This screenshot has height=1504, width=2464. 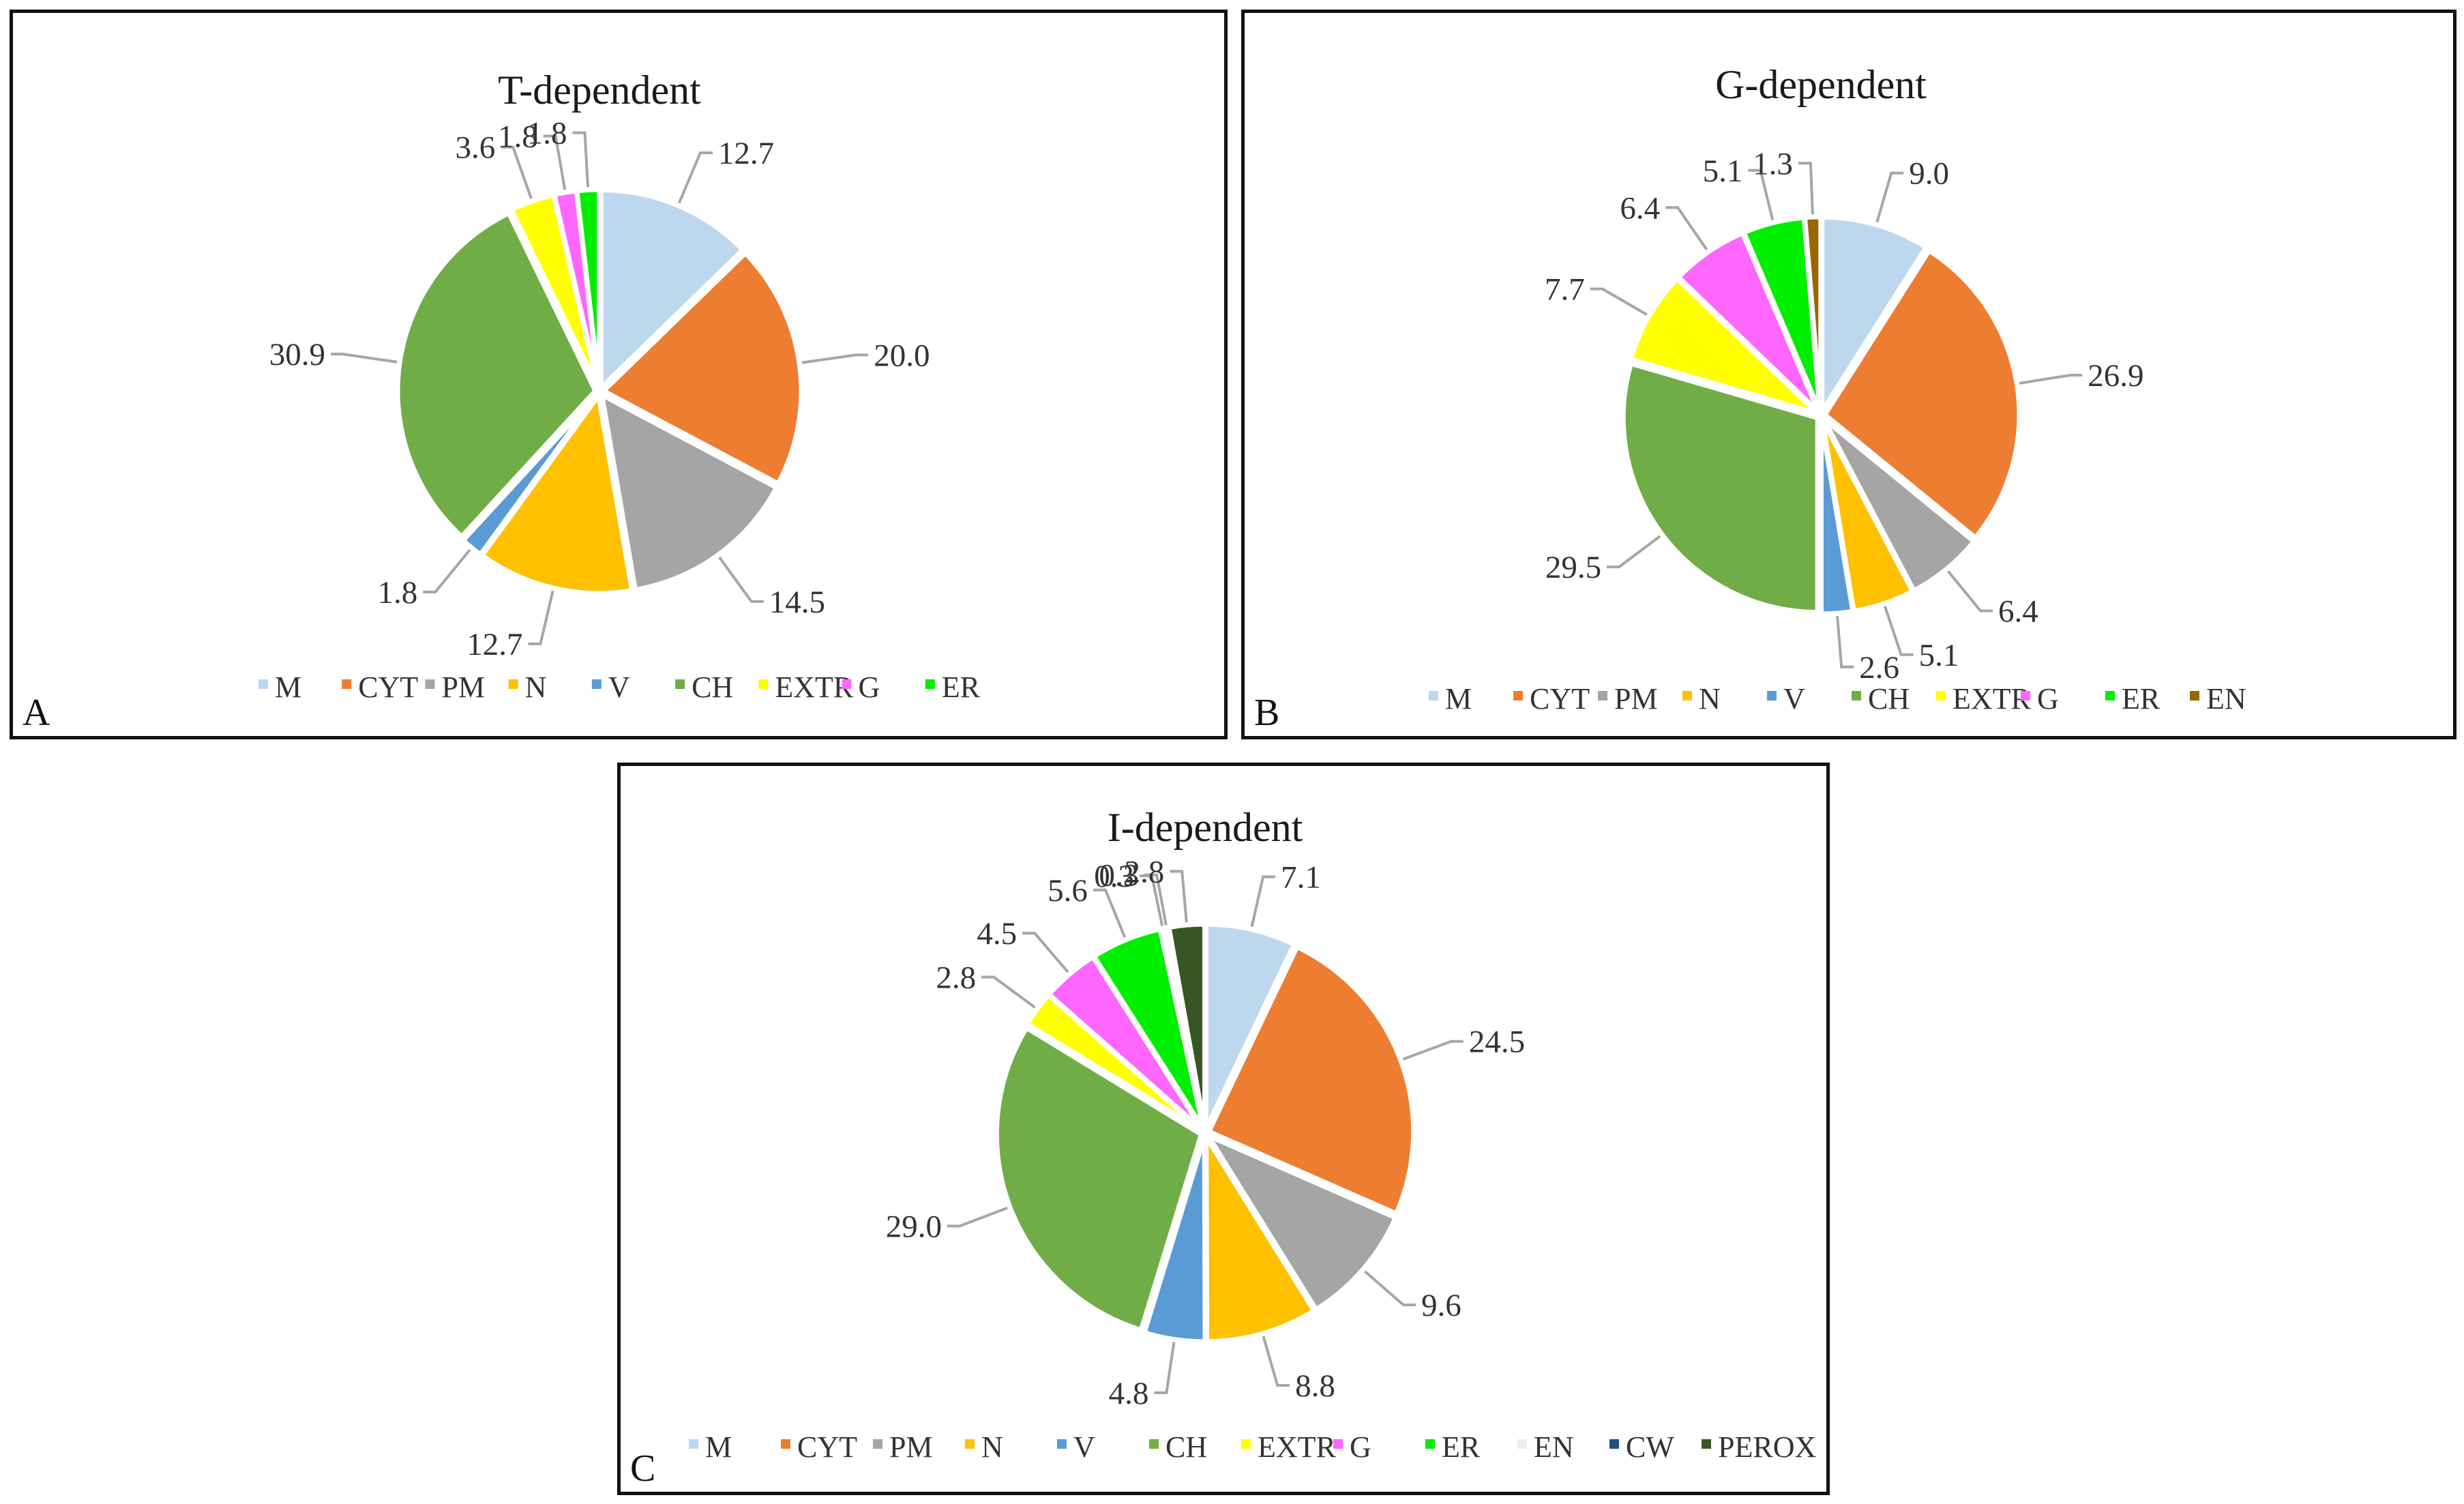 What do you see at coordinates (1497, 1042) in the screenshot?
I see `data-label-cyt: 24.5` at bounding box center [1497, 1042].